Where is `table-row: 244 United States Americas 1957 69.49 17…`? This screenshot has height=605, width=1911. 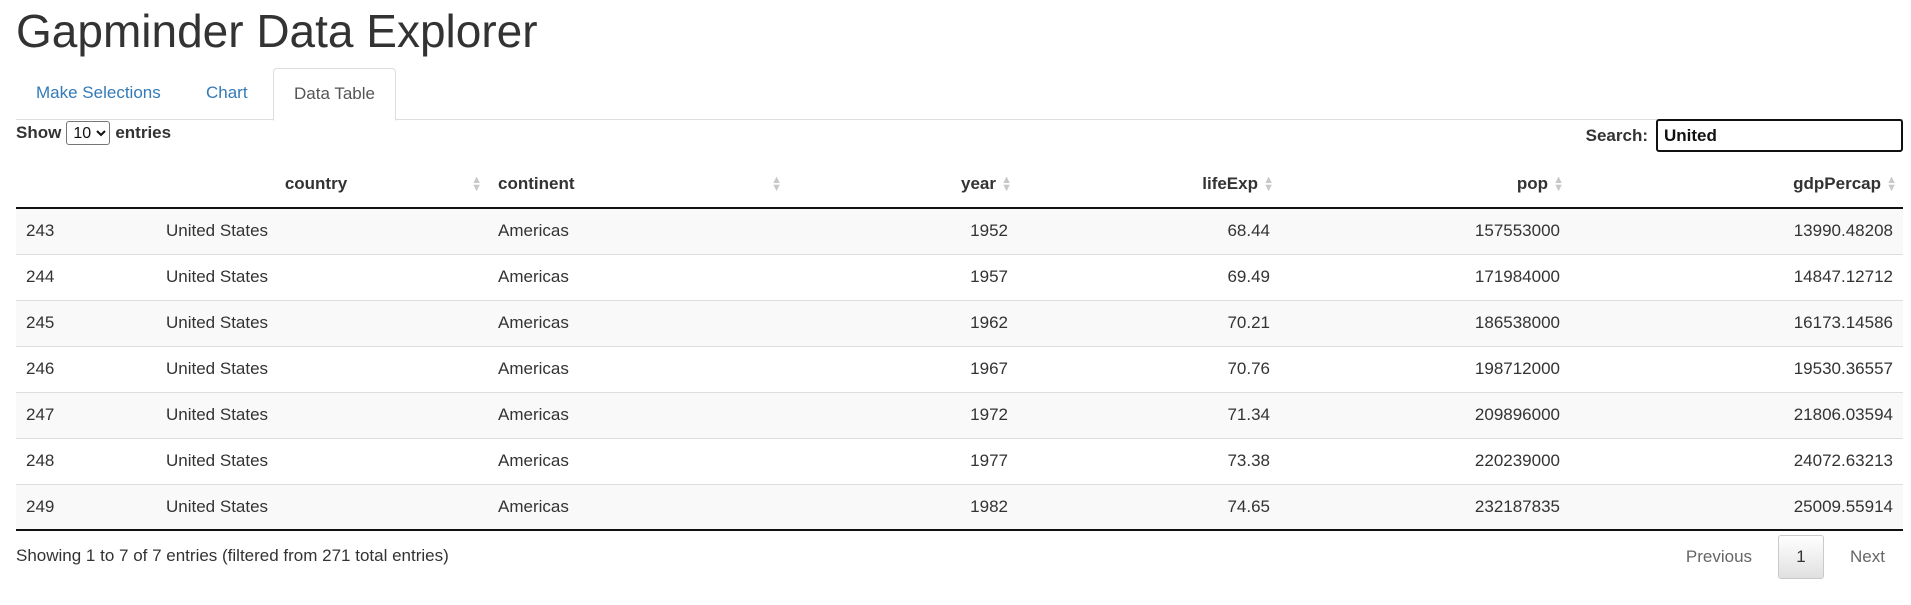 table-row: 244 United States Americas 1957 69.49 17… is located at coordinates (959, 276).